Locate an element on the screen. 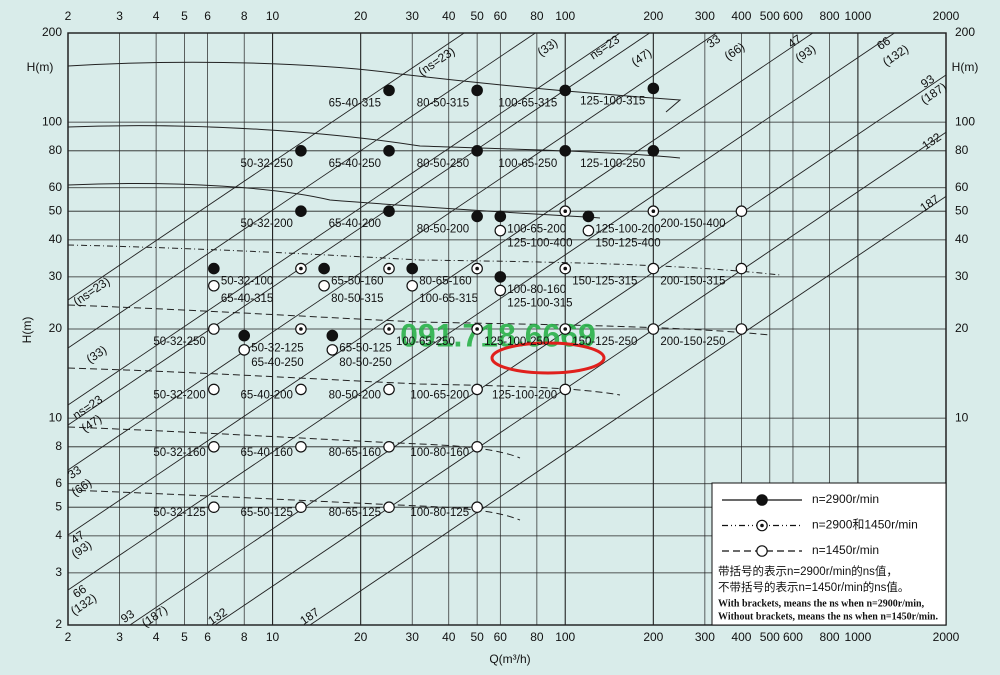 The height and width of the screenshot is (675, 1000). x-tick-label: 3 is located at coordinates (119, 637).